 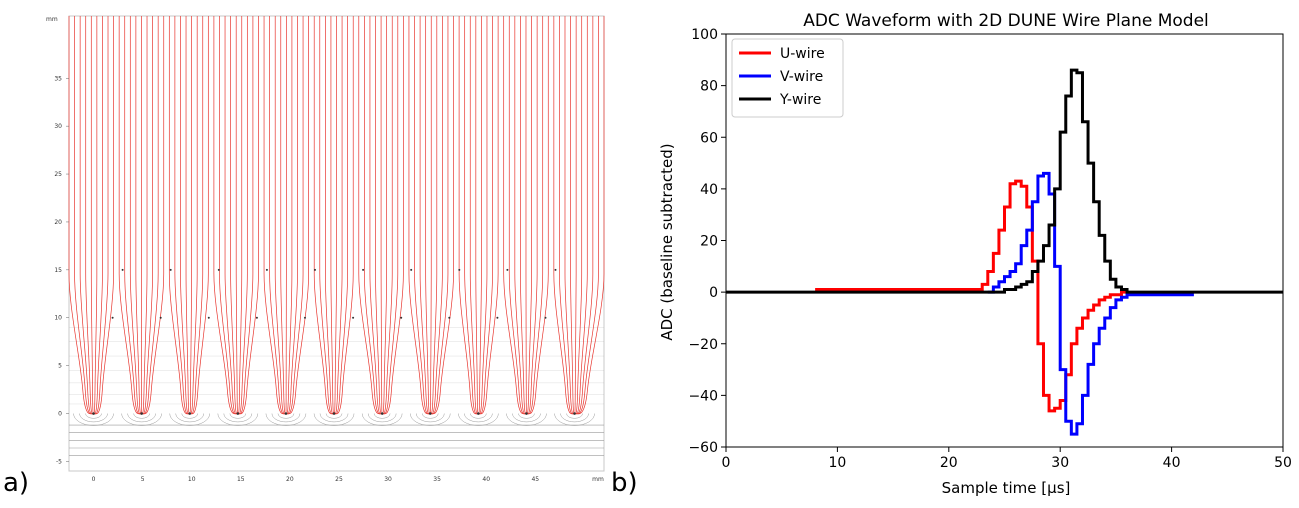 What do you see at coordinates (58, 318) in the screenshot?
I see `field-y-tick-label: 10` at bounding box center [58, 318].